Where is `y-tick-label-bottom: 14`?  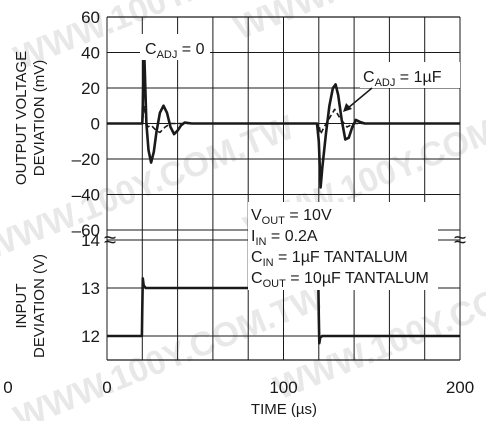 y-tick-label-bottom: 14 is located at coordinates (90, 240).